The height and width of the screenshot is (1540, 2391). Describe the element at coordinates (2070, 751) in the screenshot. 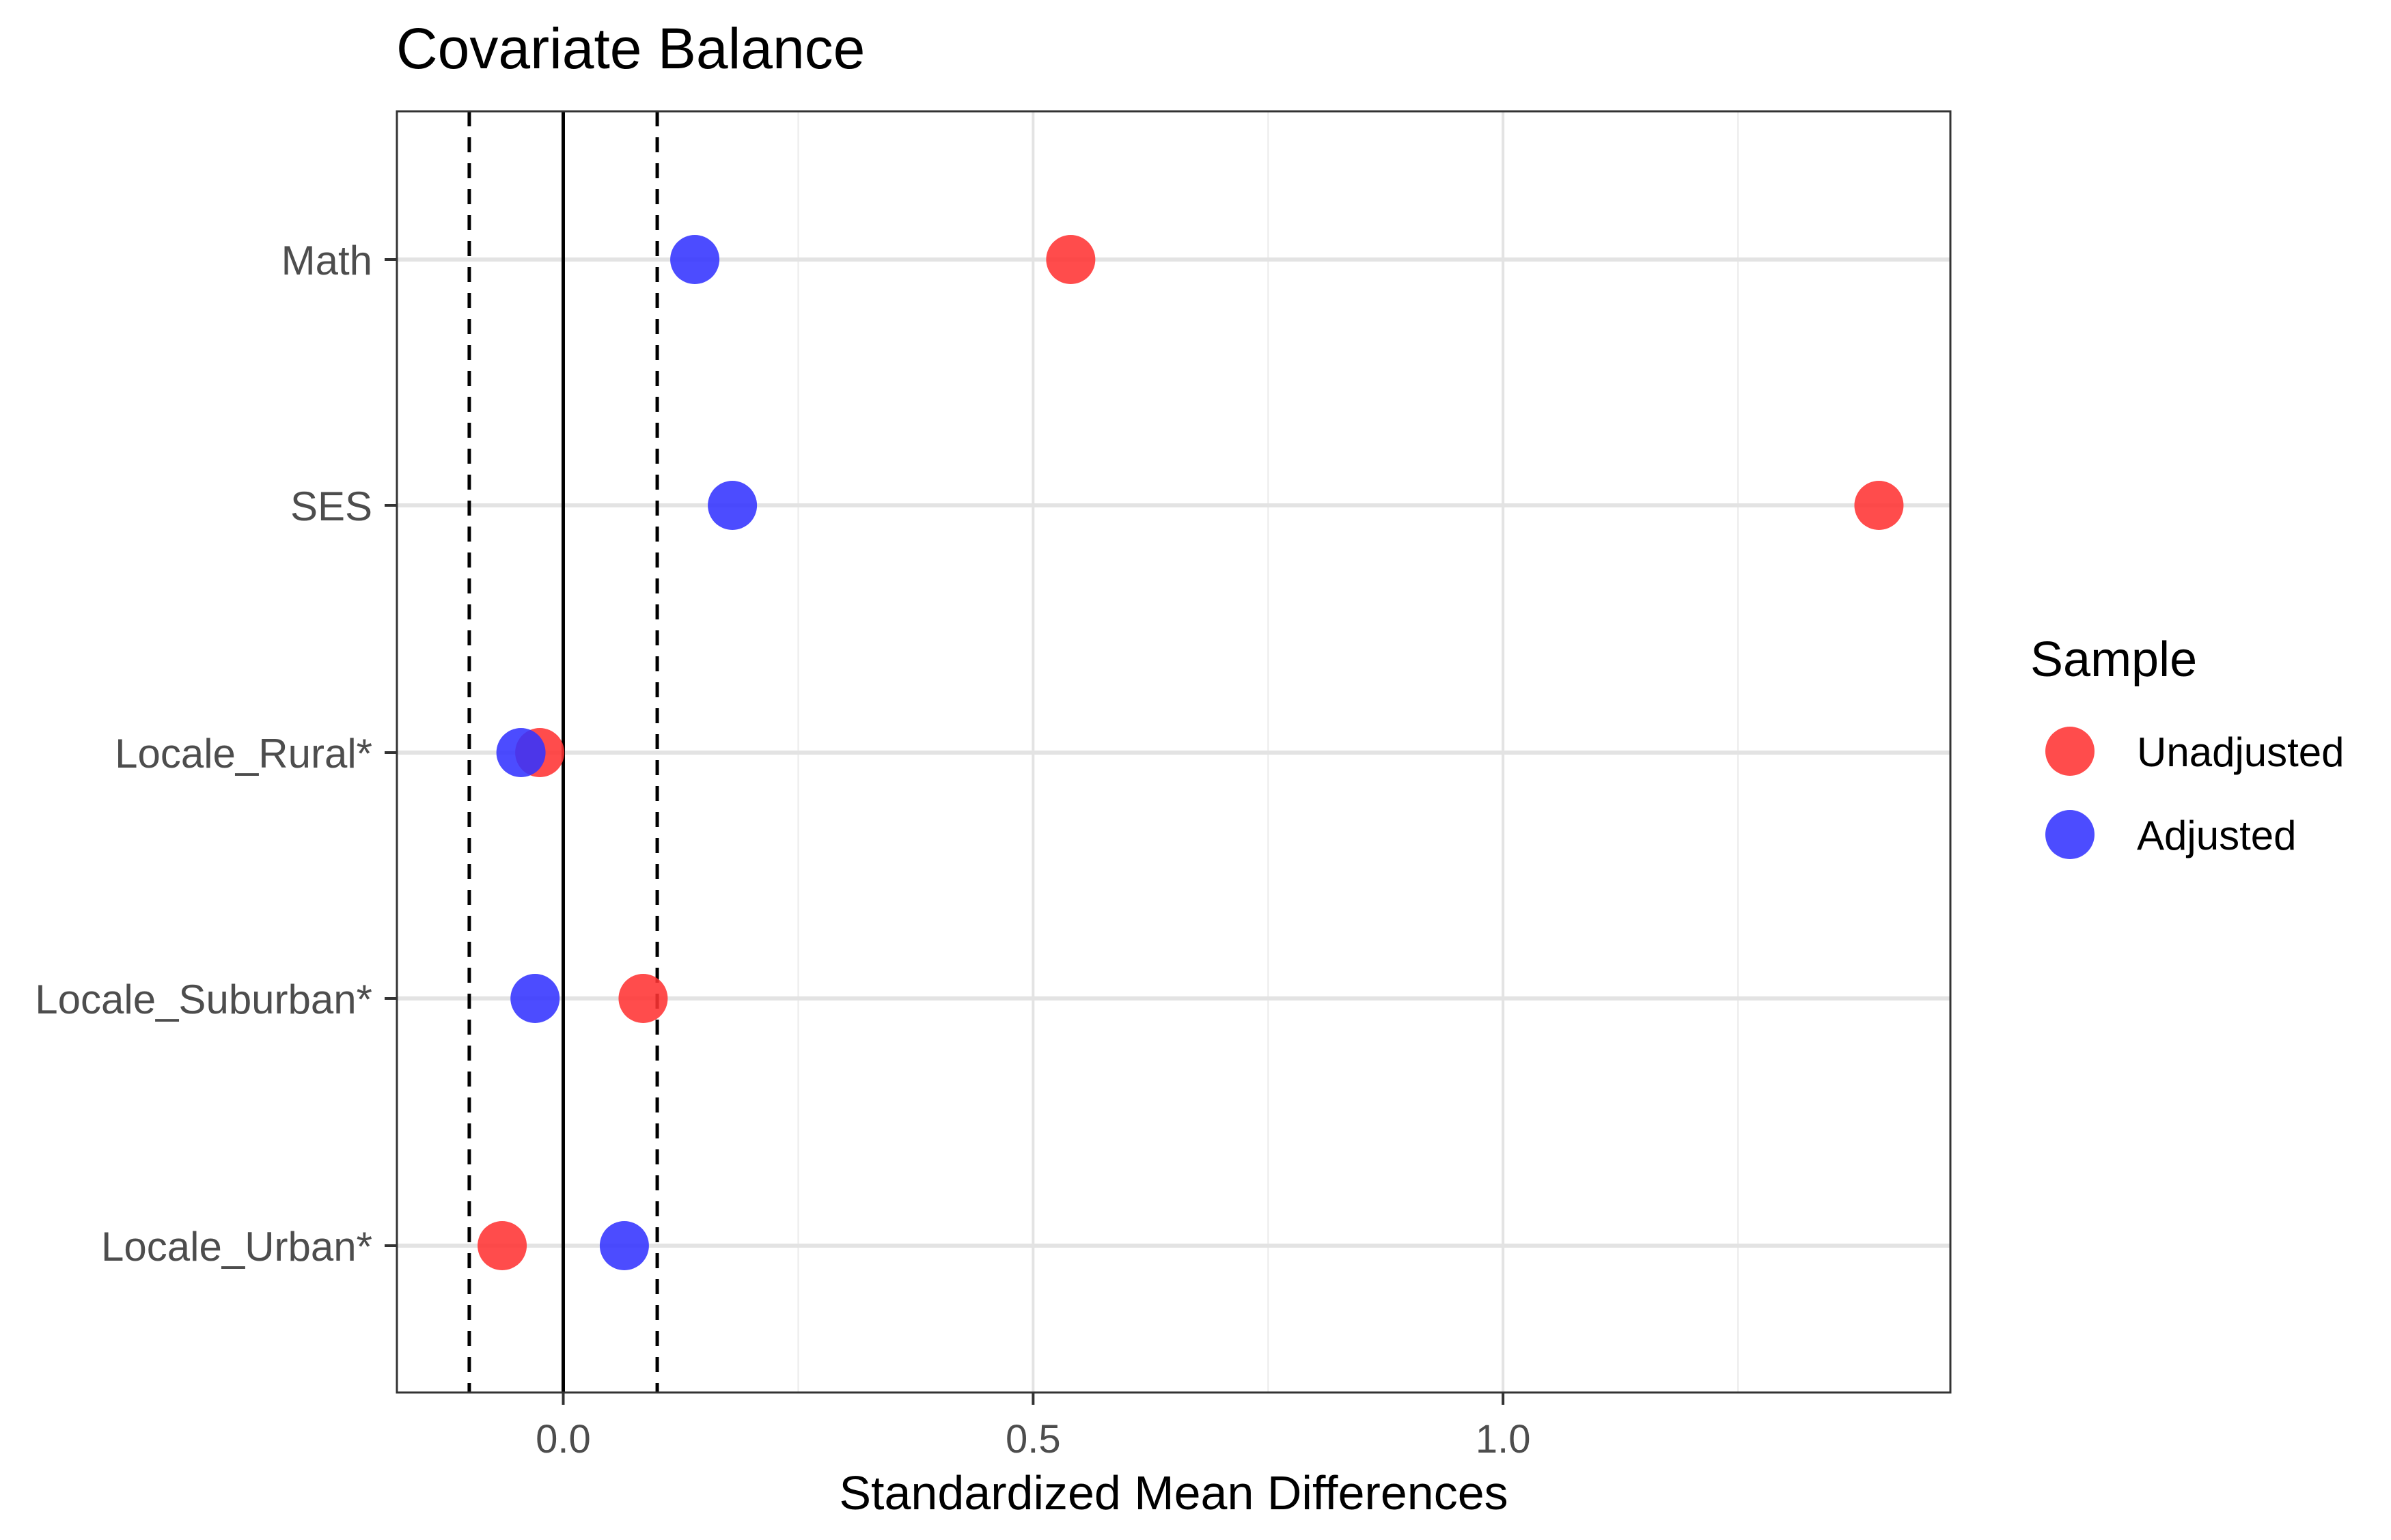

I see `legend-key-unadjusted` at that location.